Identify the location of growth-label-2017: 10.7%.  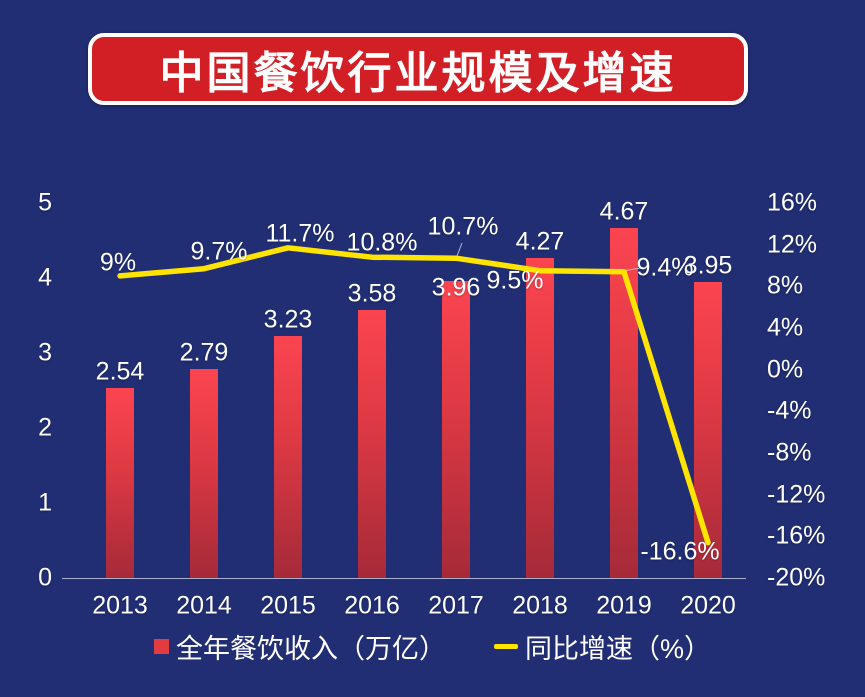
(463, 226).